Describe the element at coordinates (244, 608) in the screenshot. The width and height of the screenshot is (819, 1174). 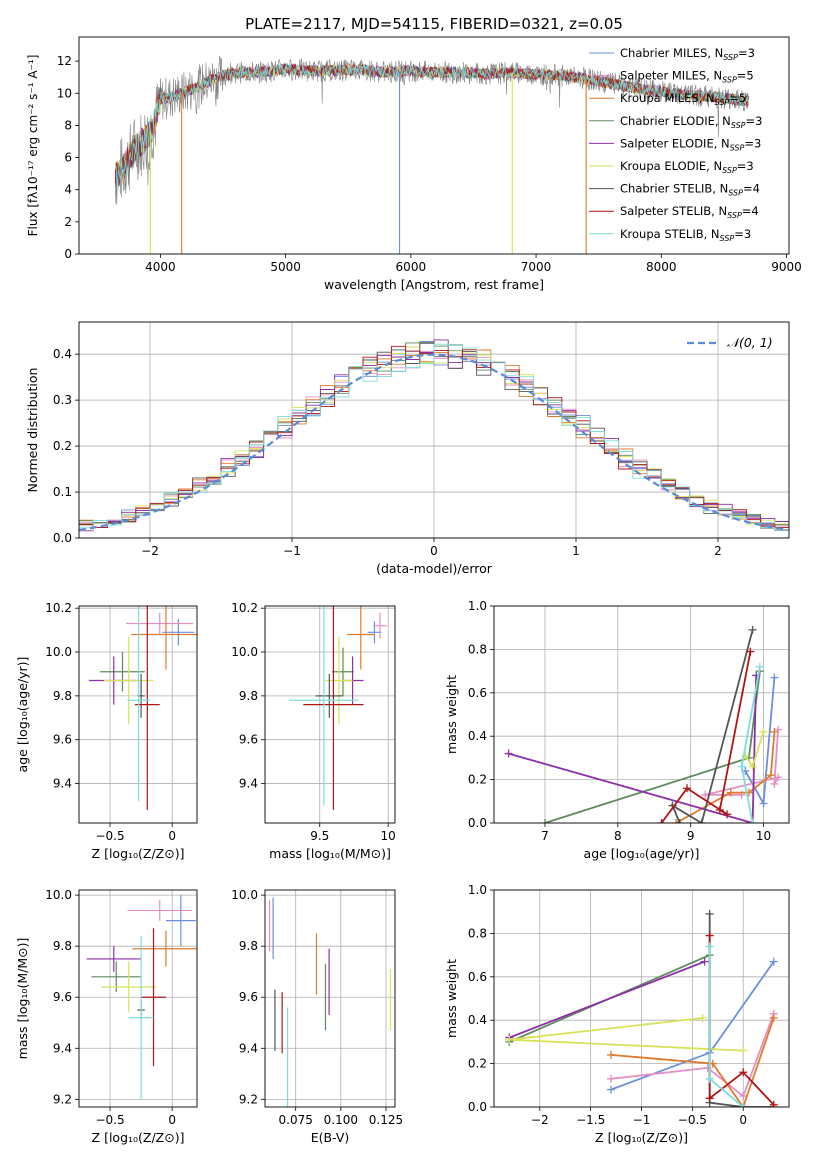
I see `y-tick-label: 10.2` at that location.